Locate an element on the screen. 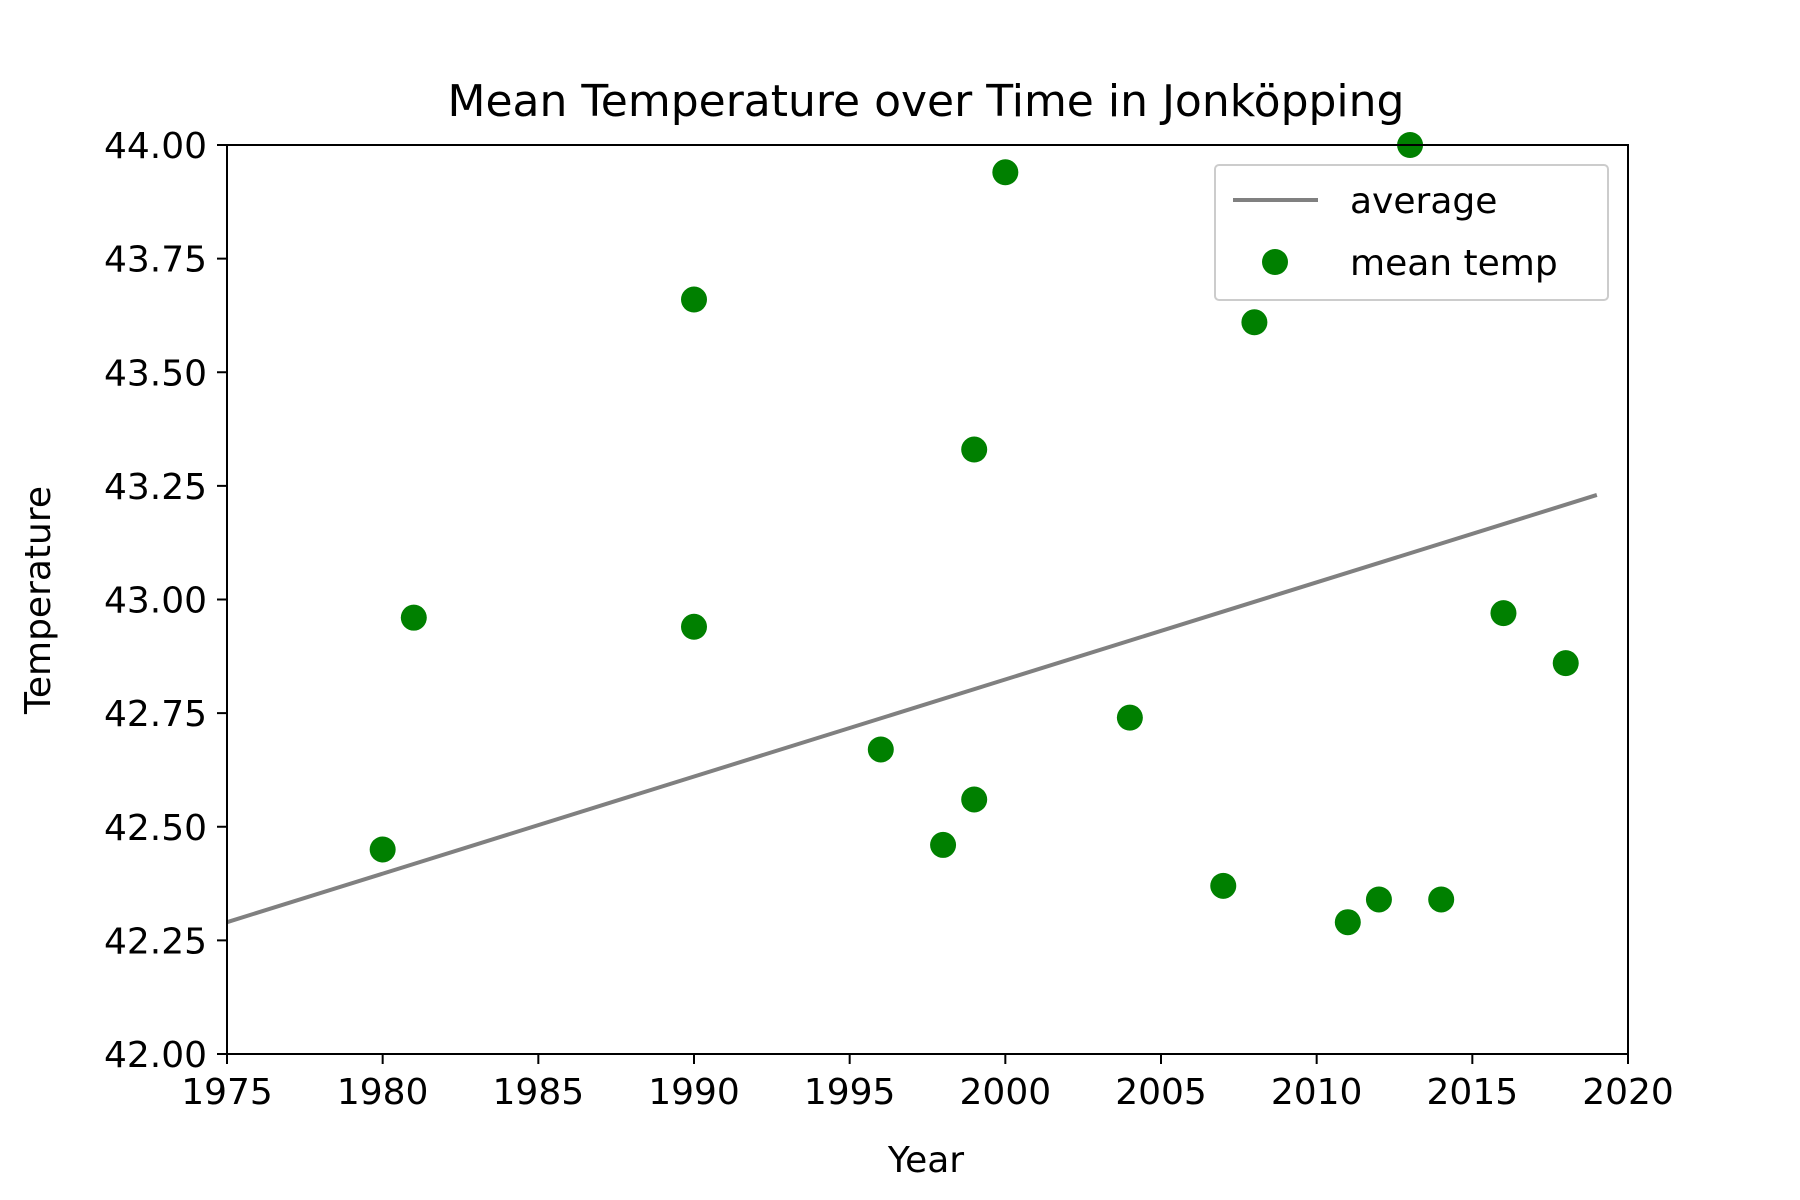  x-tick-label: 2000 is located at coordinates (1006, 1092).